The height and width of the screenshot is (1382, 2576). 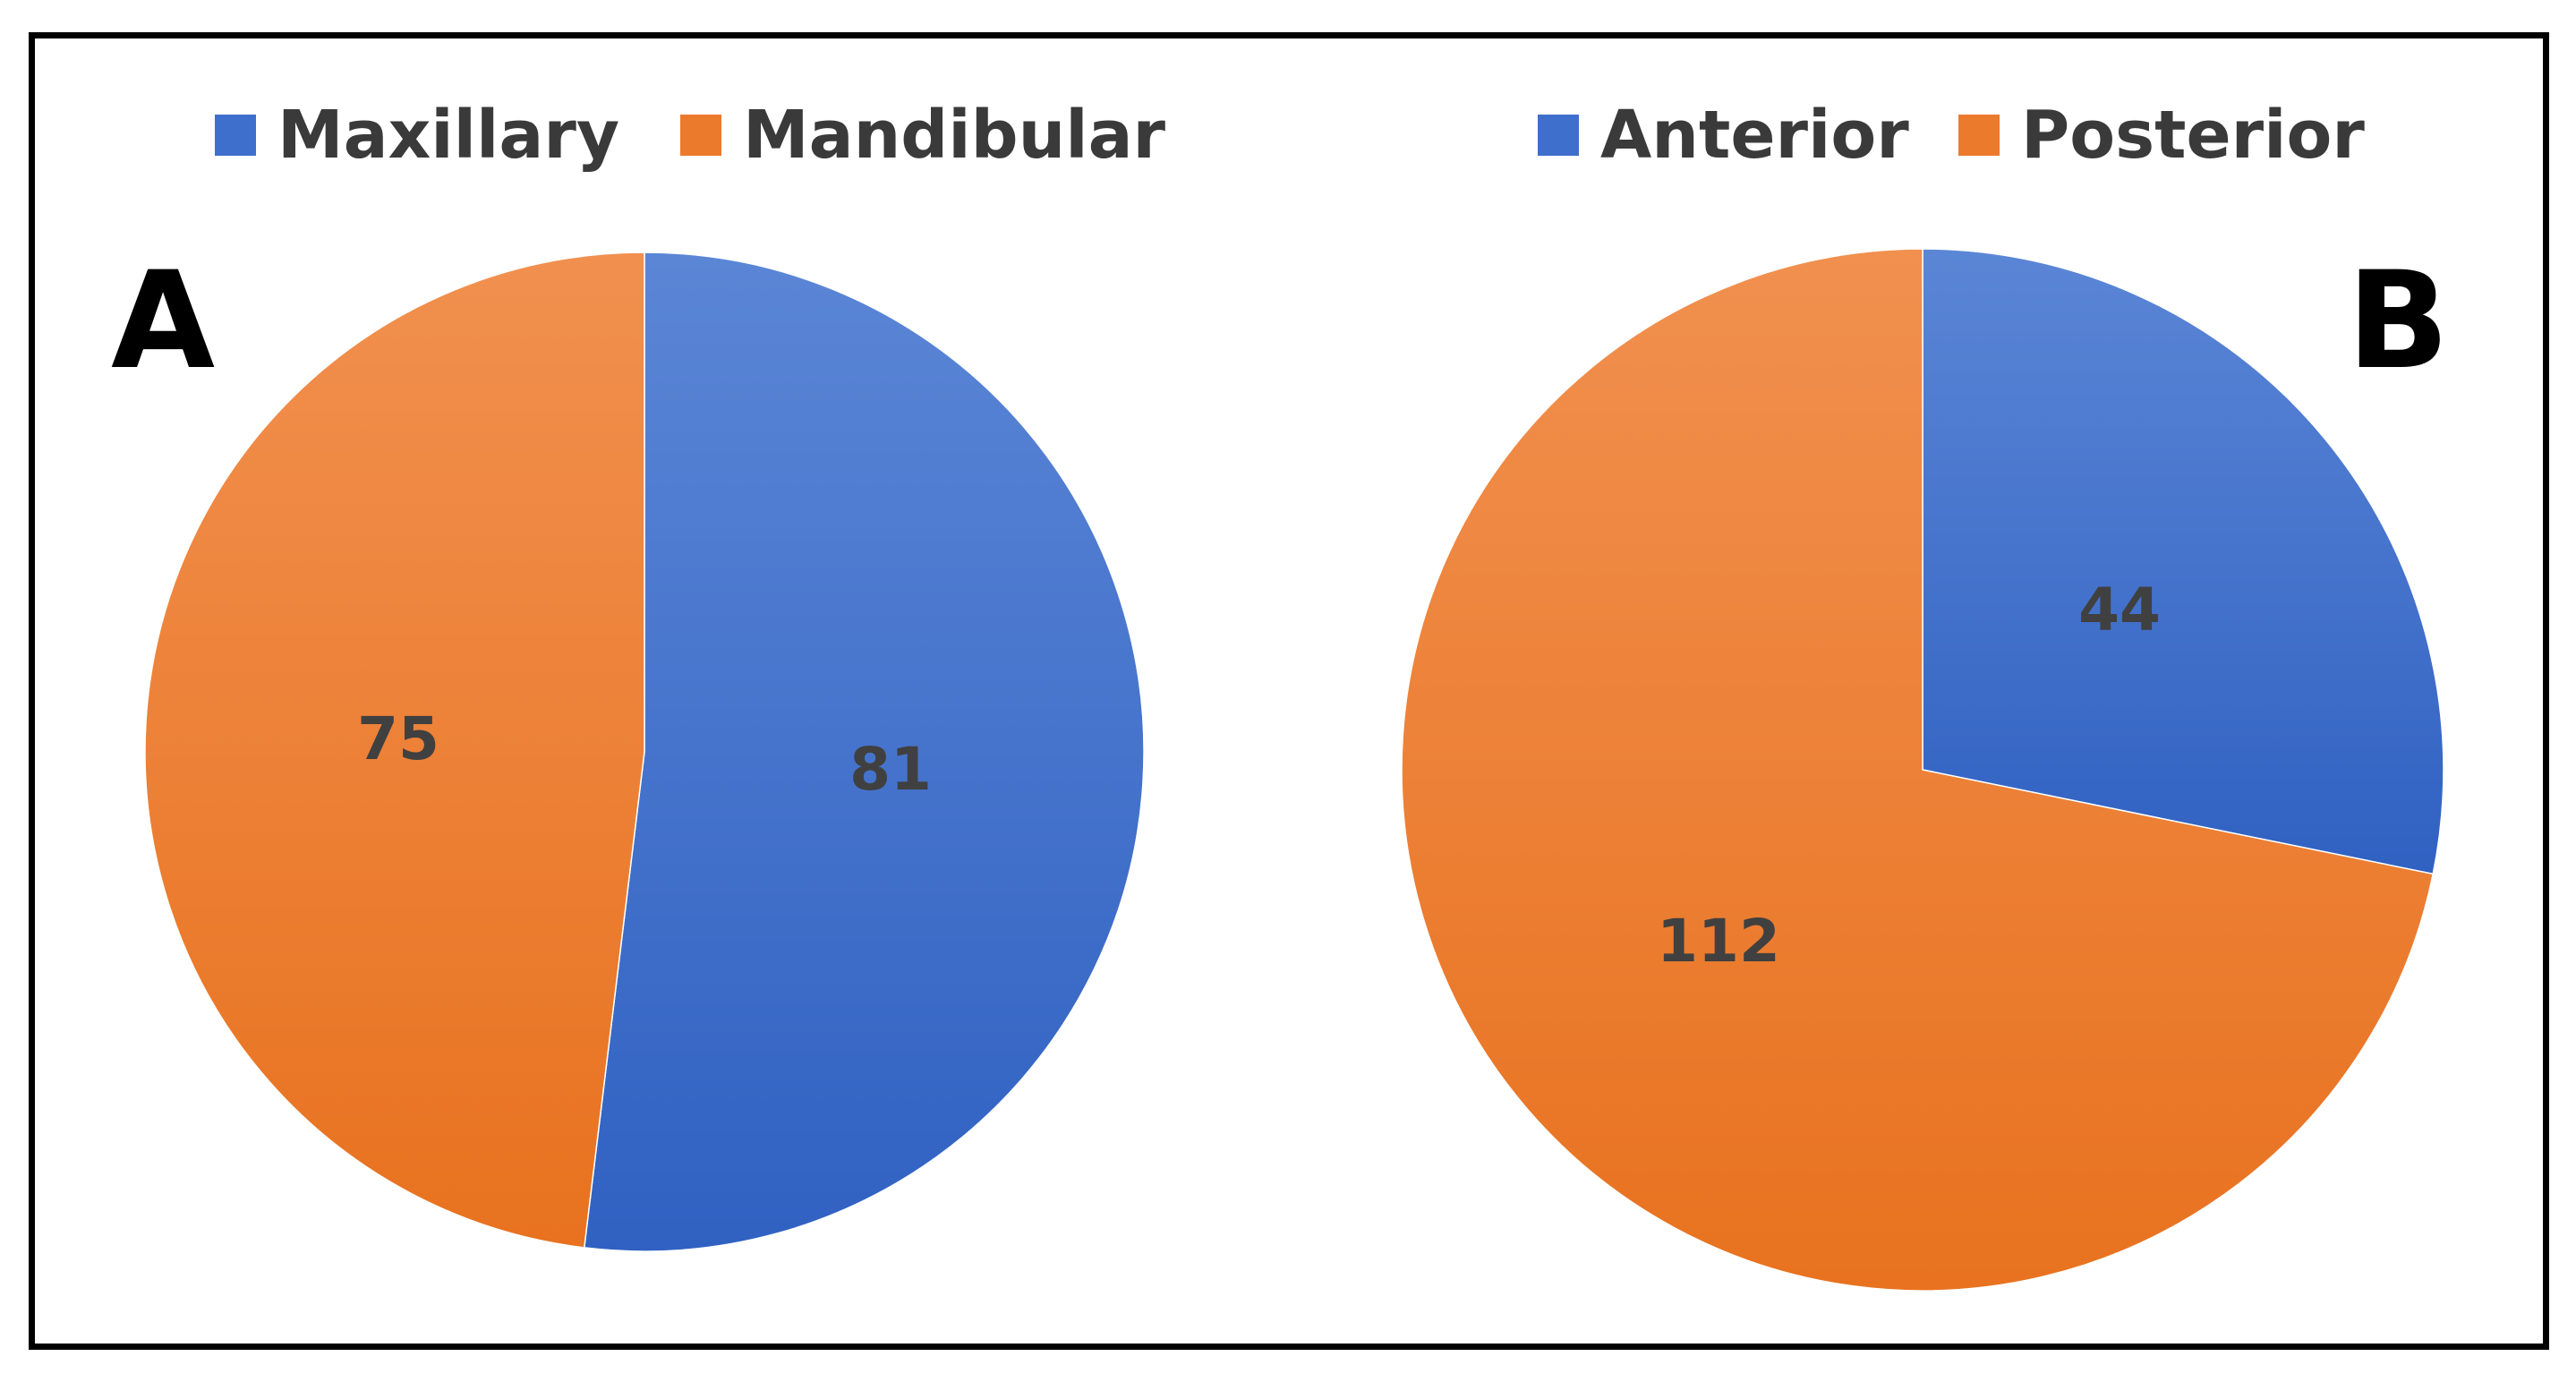 I want to click on legend-swatch-maxillary, so click(x=235, y=135).